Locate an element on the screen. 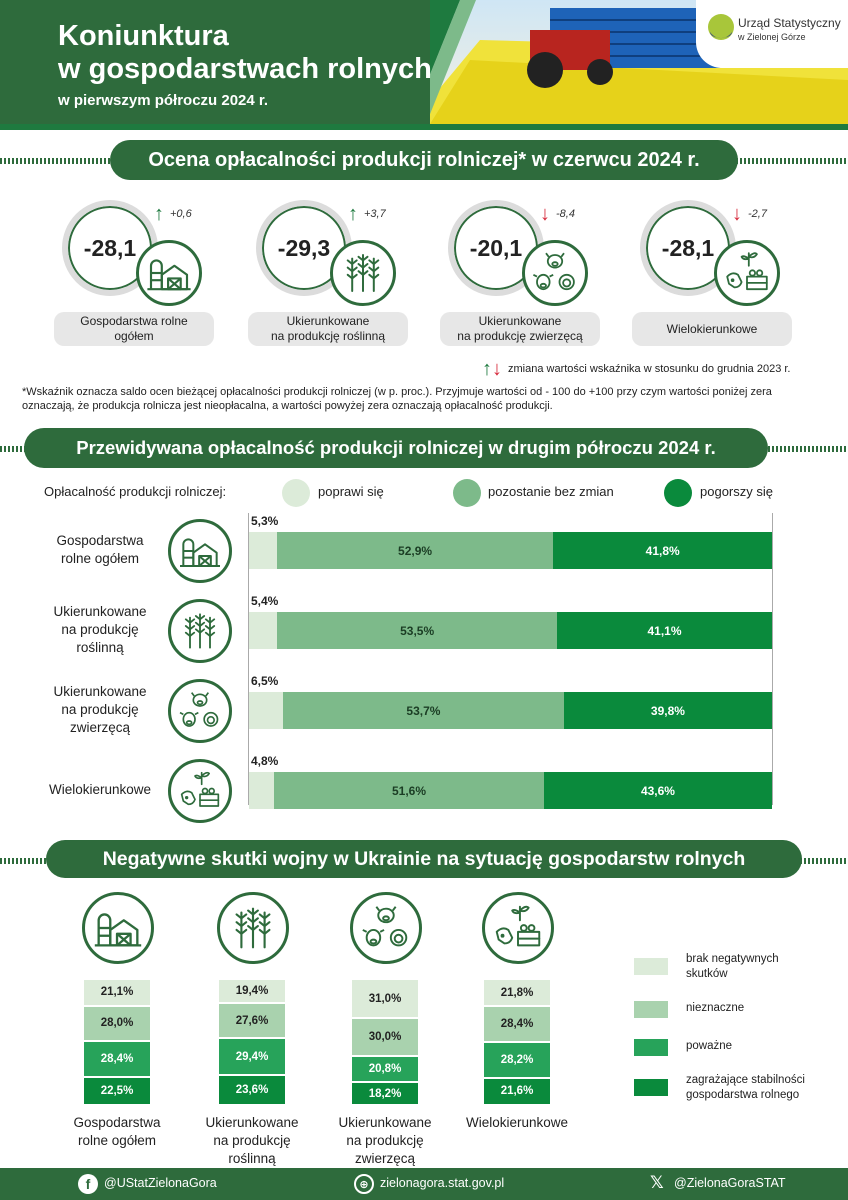 Image resolution: width=848 pixels, height=1200 pixels. bar-segment-2: 43,6% is located at coordinates (657, 790).